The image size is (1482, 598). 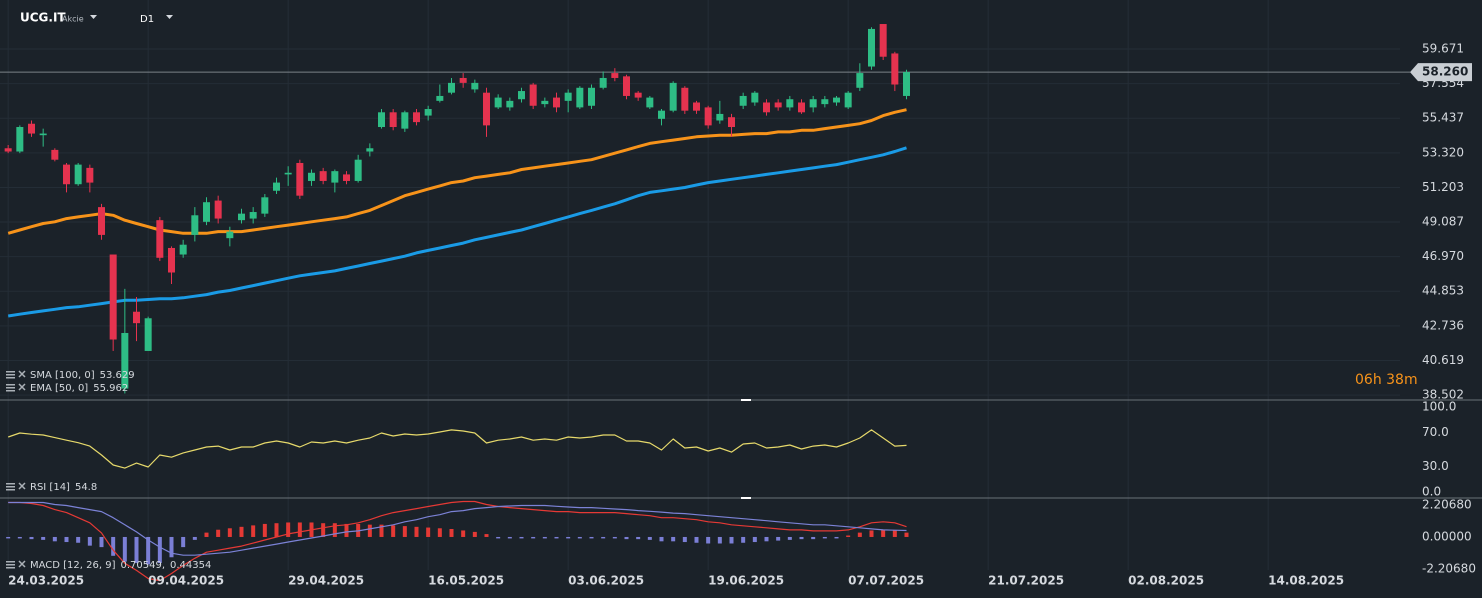 I want to click on symbol: UCG.IT, so click(x=43, y=18).